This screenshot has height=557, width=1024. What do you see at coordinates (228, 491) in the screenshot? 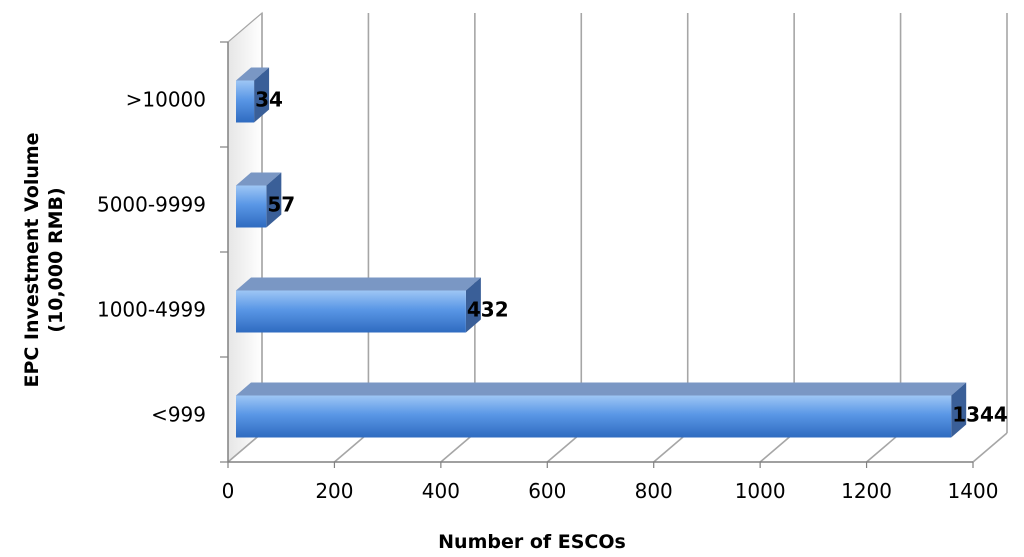
I see `x-tick-label: 0` at bounding box center [228, 491].